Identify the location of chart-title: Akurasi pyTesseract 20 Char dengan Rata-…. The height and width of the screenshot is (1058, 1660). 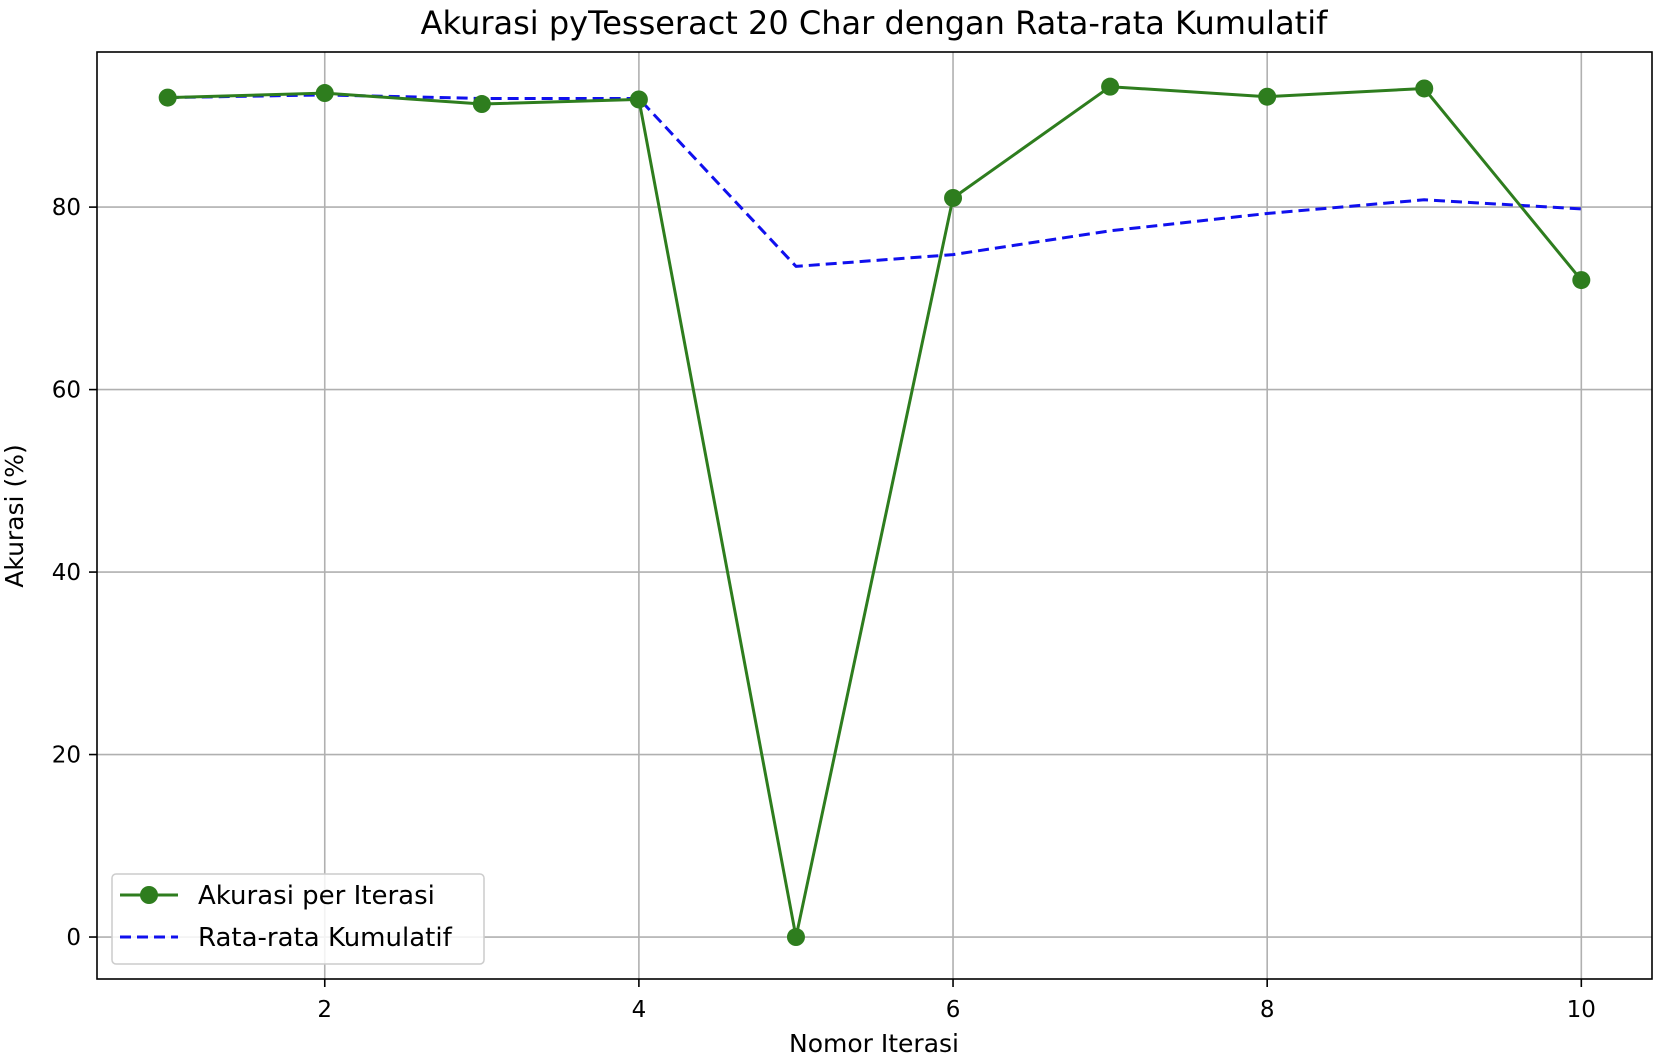
(874, 23).